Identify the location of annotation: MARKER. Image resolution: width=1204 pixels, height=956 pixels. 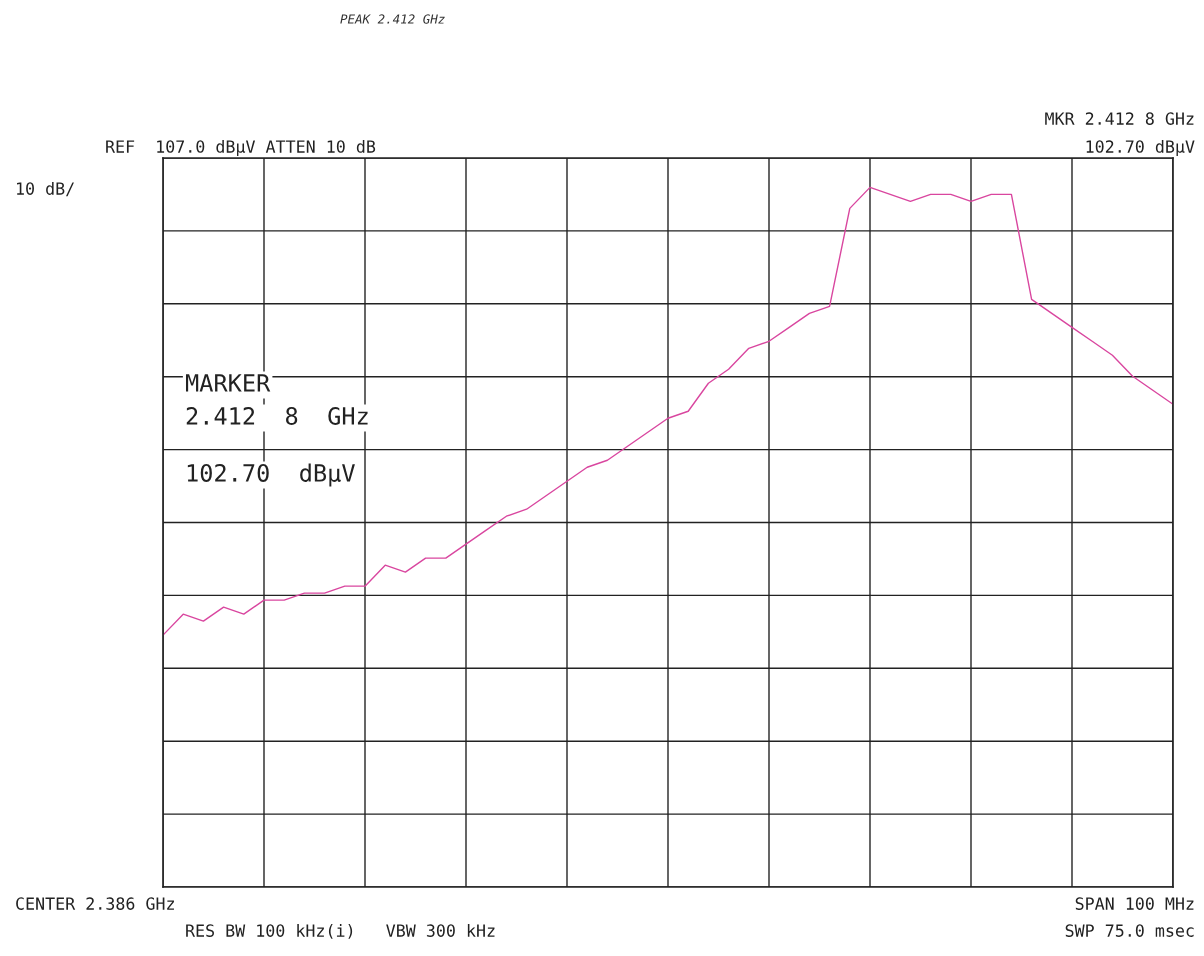
(228, 383).